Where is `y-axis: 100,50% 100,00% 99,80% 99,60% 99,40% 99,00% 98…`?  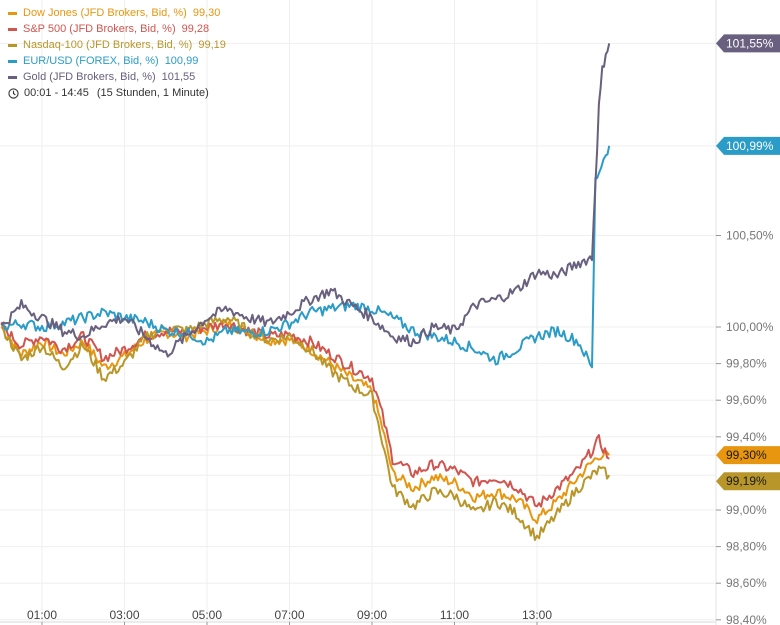
y-axis: 100,50% 100,00% 99,80% 99,60% 99,40% 99,00% 98… is located at coordinates (744, 312).